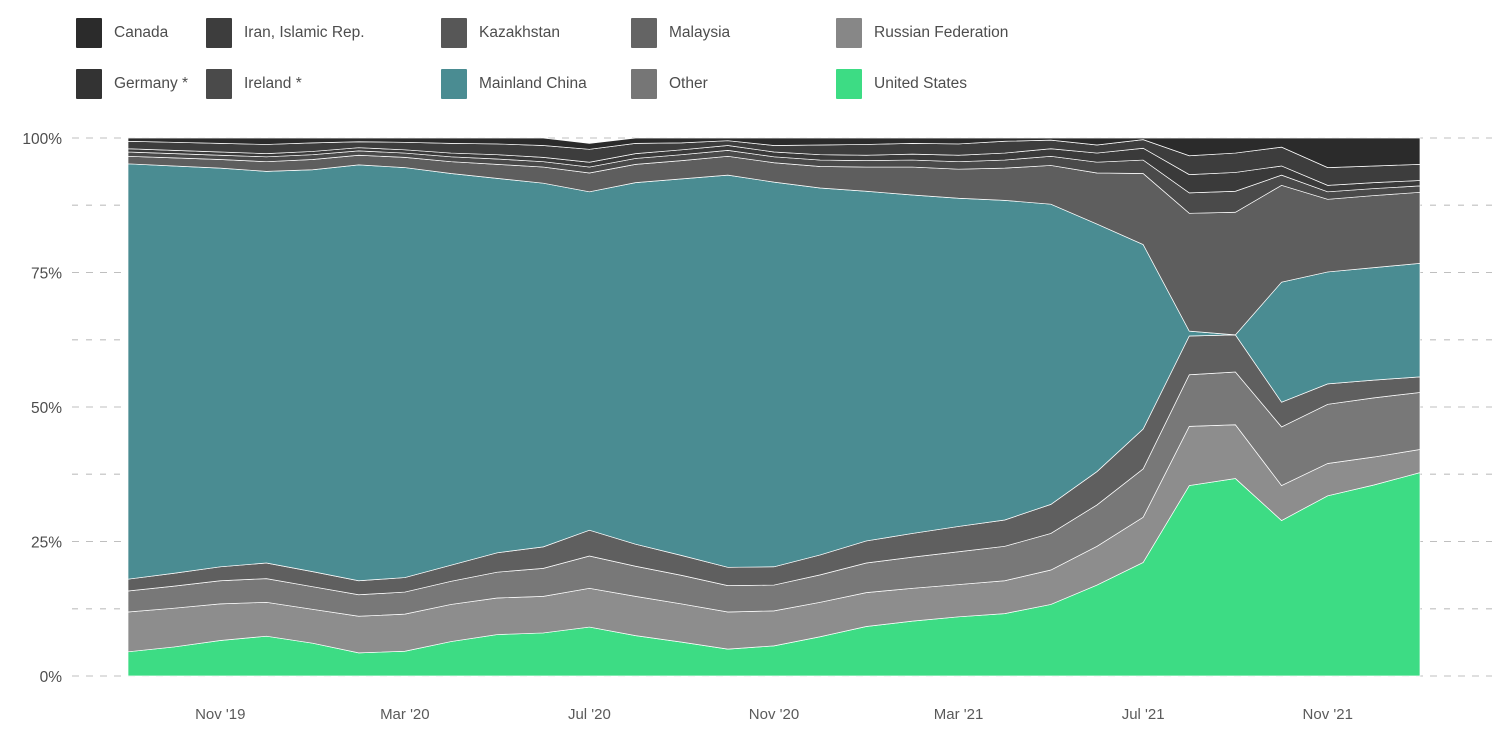  I want to click on legend-swatch-ireland-icon, so click(219, 84).